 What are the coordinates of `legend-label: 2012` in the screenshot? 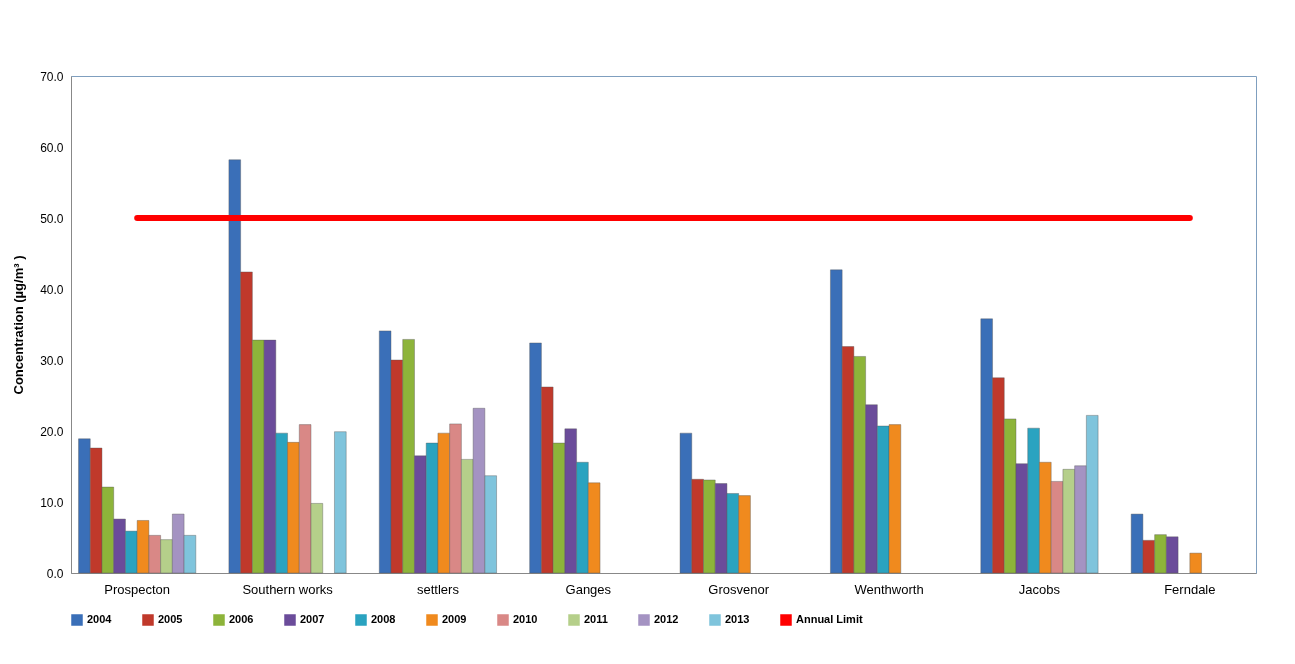 It's located at (666, 619).